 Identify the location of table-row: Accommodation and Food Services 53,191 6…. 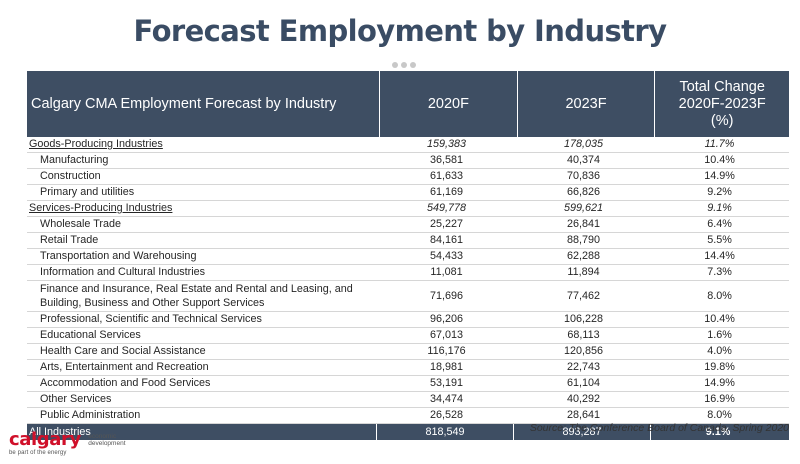
(408, 384).